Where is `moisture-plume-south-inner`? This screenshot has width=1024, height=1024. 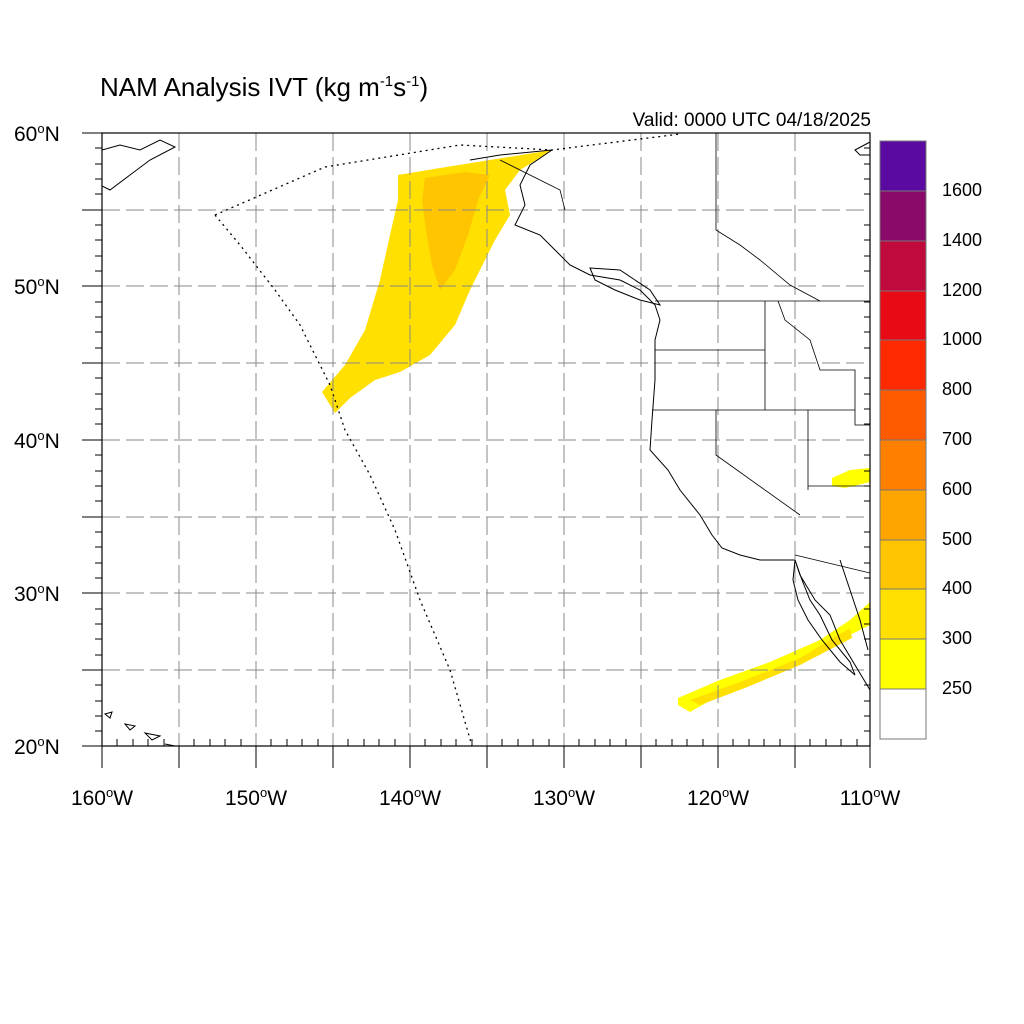 moisture-plume-south-inner is located at coordinates (771, 666).